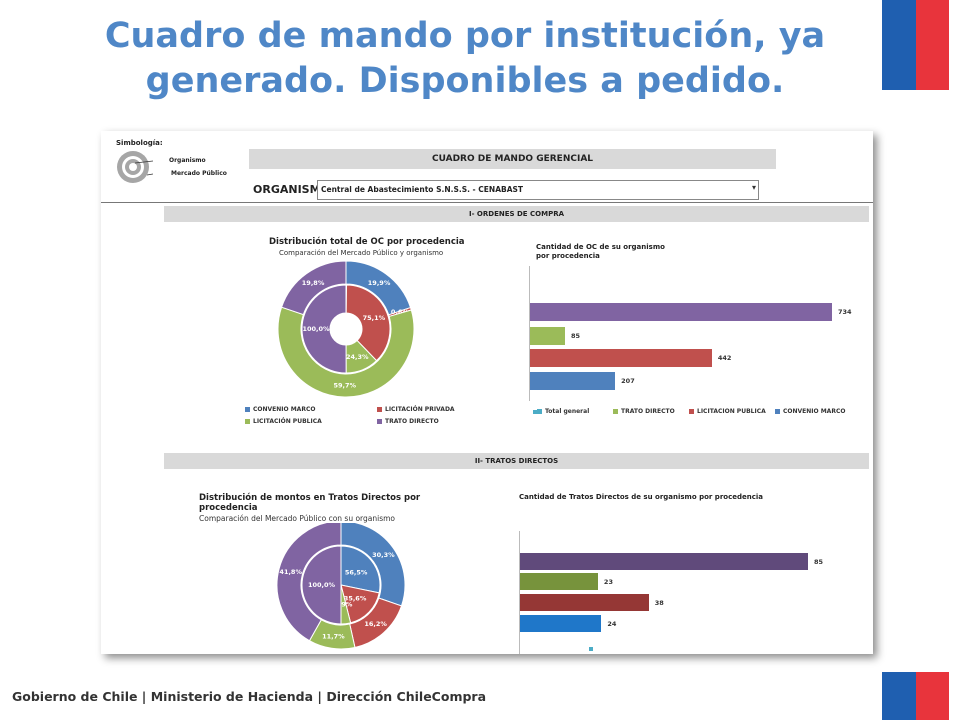 Image resolution: width=960 pixels, height=720 pixels. What do you see at coordinates (612, 624) in the screenshot?
I see `td-bar-value: 24` at bounding box center [612, 624].